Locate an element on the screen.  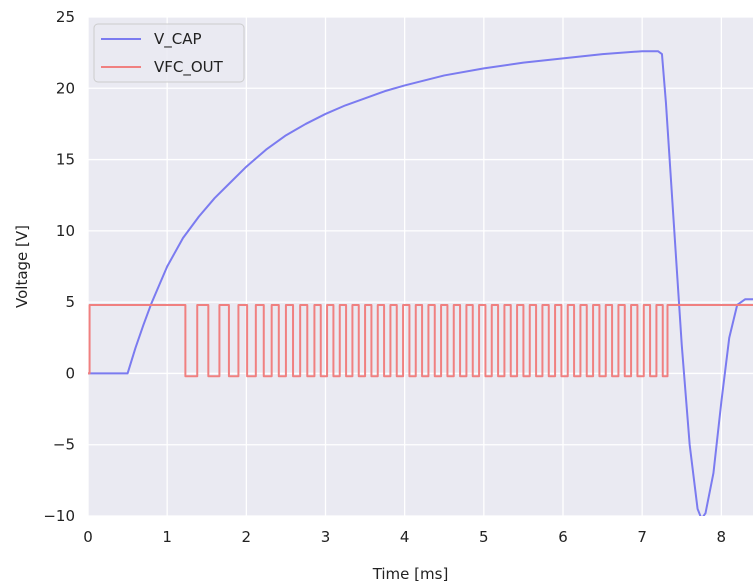
x-tick-label: 1 is located at coordinates (167, 537).